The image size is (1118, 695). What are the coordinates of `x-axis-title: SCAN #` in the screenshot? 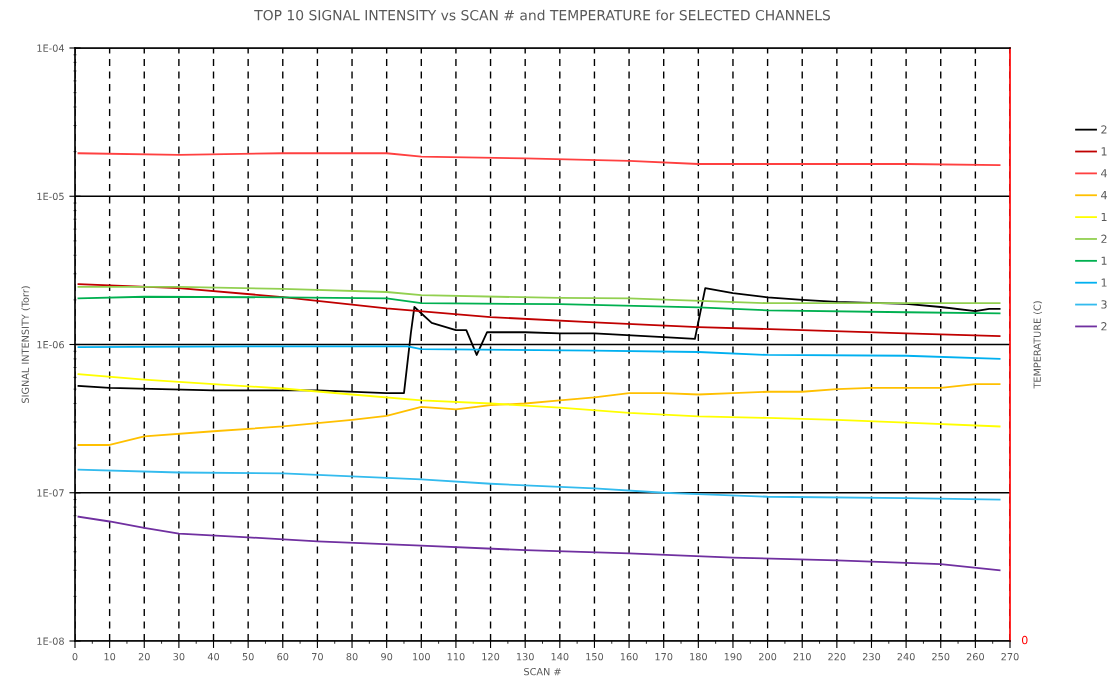 It's located at (542, 671).